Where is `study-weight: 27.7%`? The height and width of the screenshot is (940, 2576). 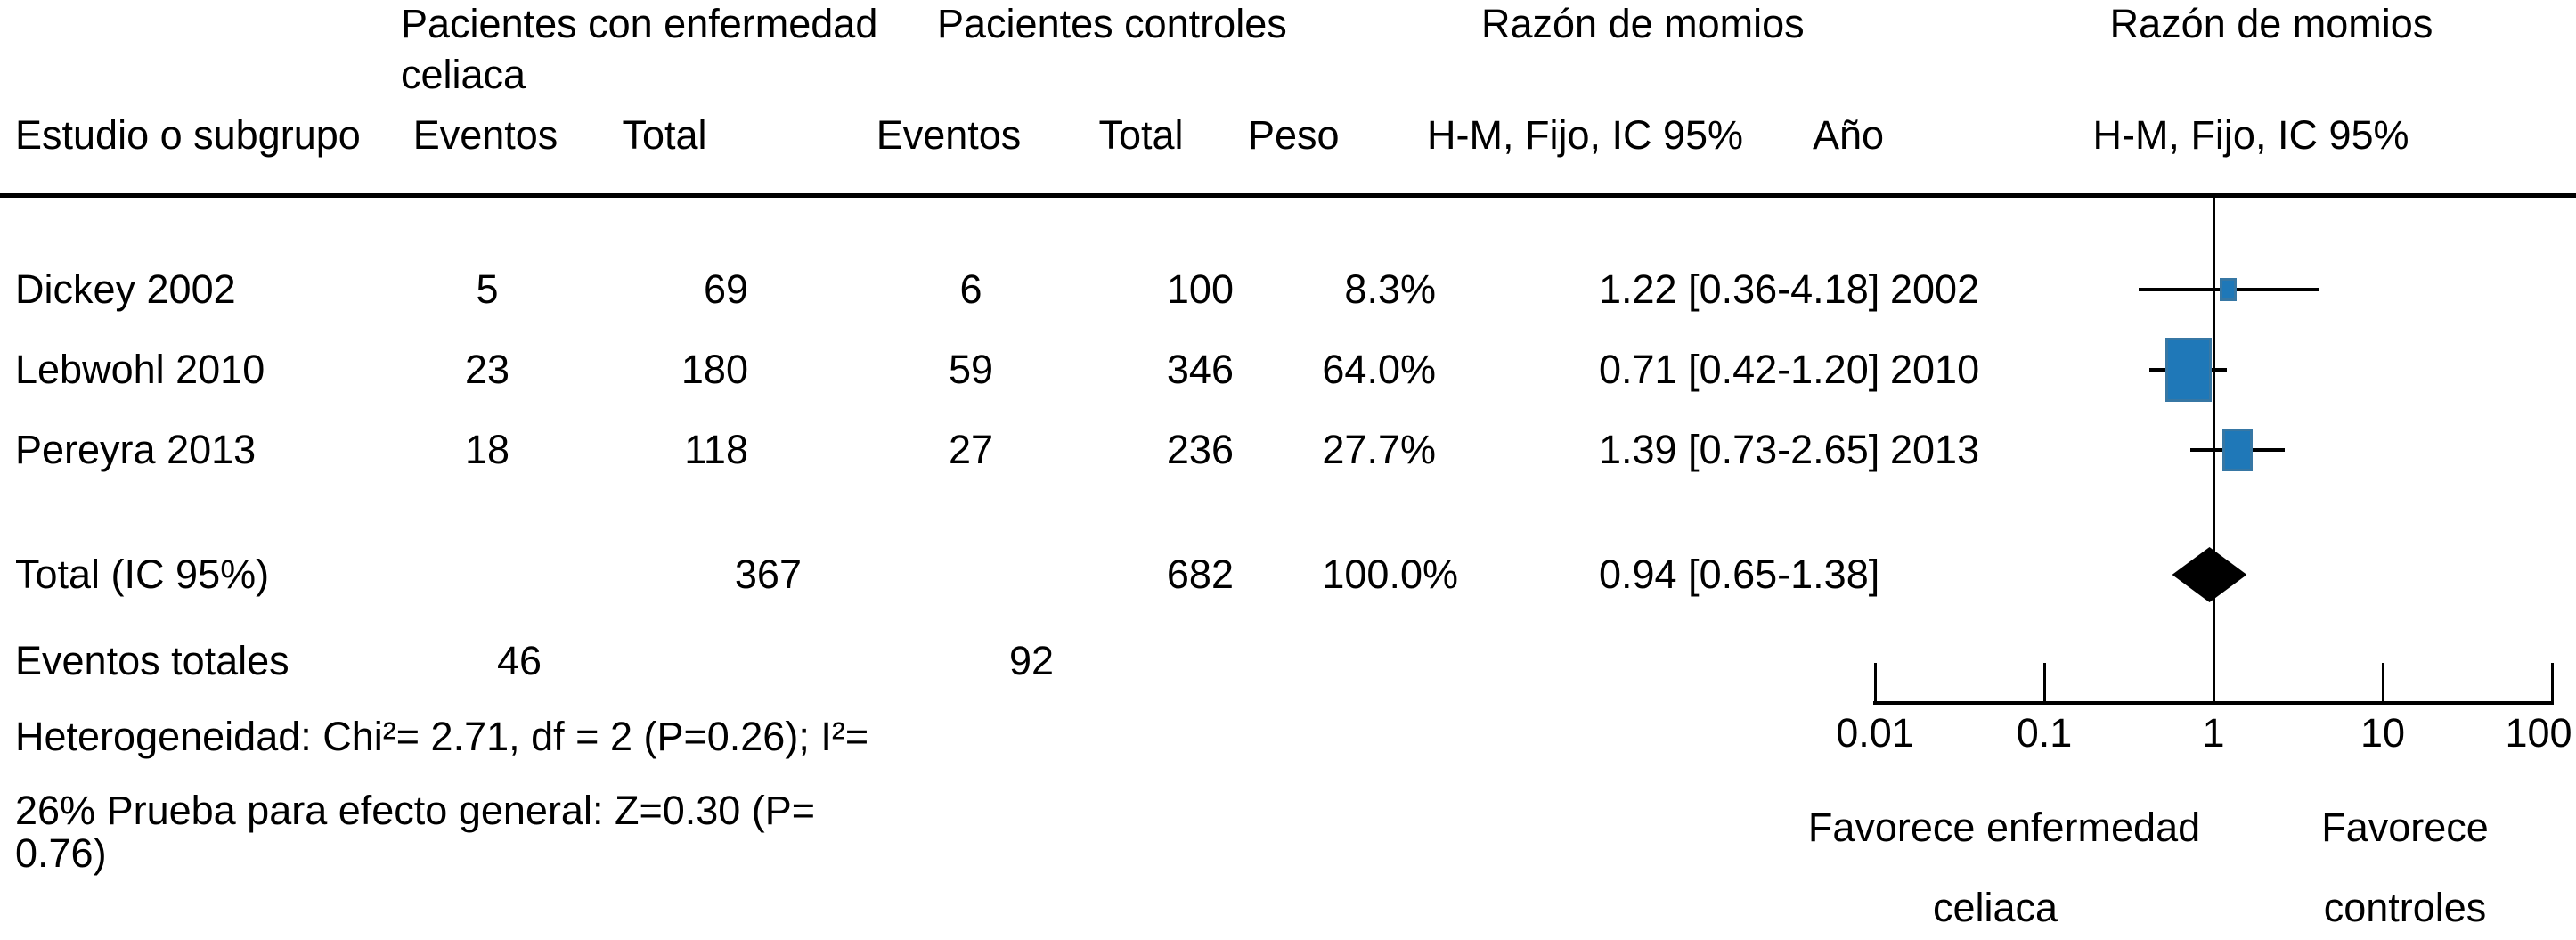
study-weight: 27.7% is located at coordinates (1379, 449).